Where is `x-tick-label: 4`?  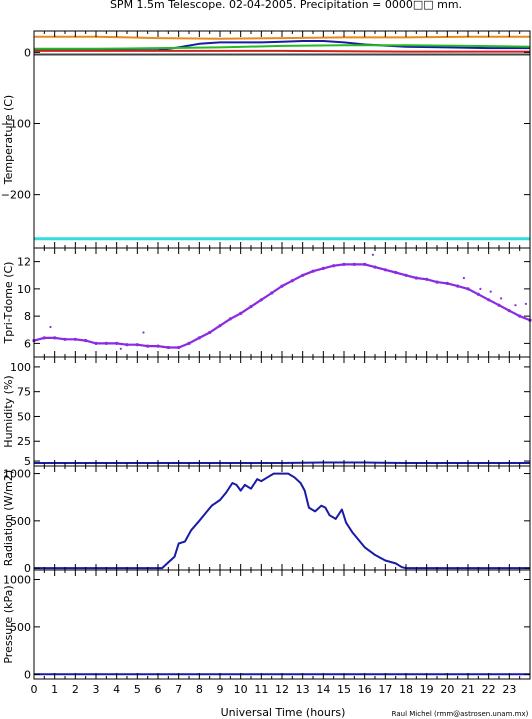
x-tick-label: 4 is located at coordinates (116, 689).